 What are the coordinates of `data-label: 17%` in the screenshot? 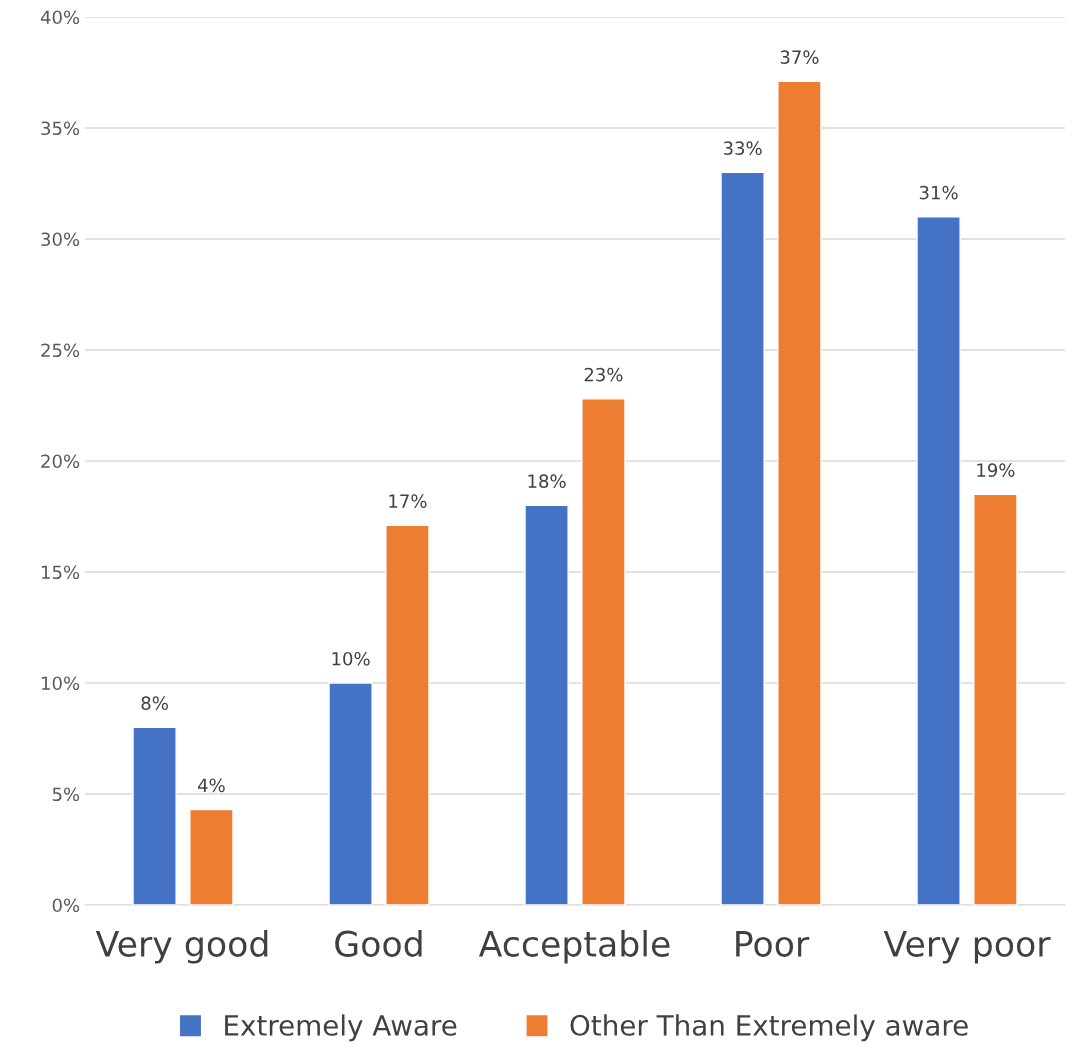 It's located at (408, 501).